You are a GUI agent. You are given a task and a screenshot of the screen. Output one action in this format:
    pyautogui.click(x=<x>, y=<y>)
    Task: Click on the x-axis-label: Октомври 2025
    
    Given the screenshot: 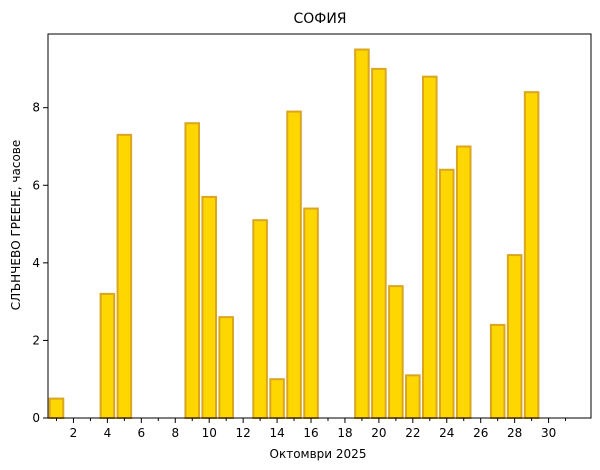 What is the action you would take?
    pyautogui.click(x=318, y=454)
    